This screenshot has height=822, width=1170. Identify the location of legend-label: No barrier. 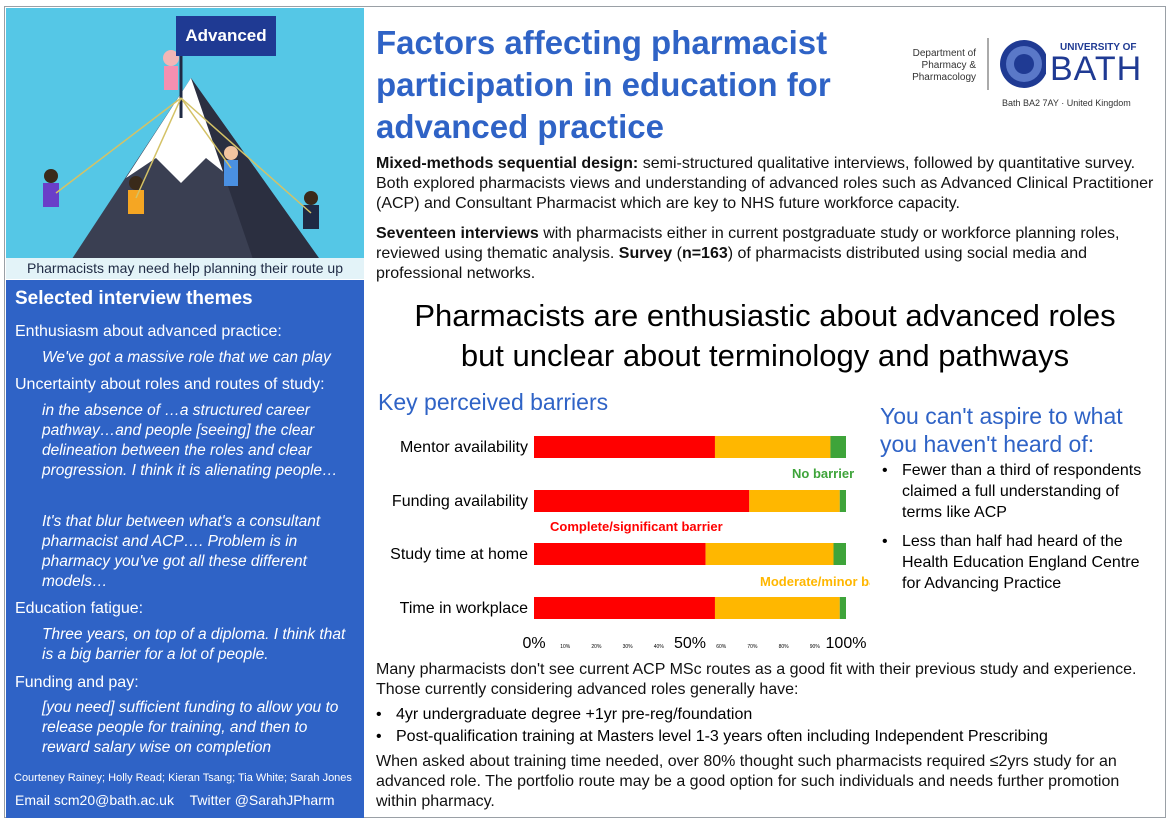
(823, 473).